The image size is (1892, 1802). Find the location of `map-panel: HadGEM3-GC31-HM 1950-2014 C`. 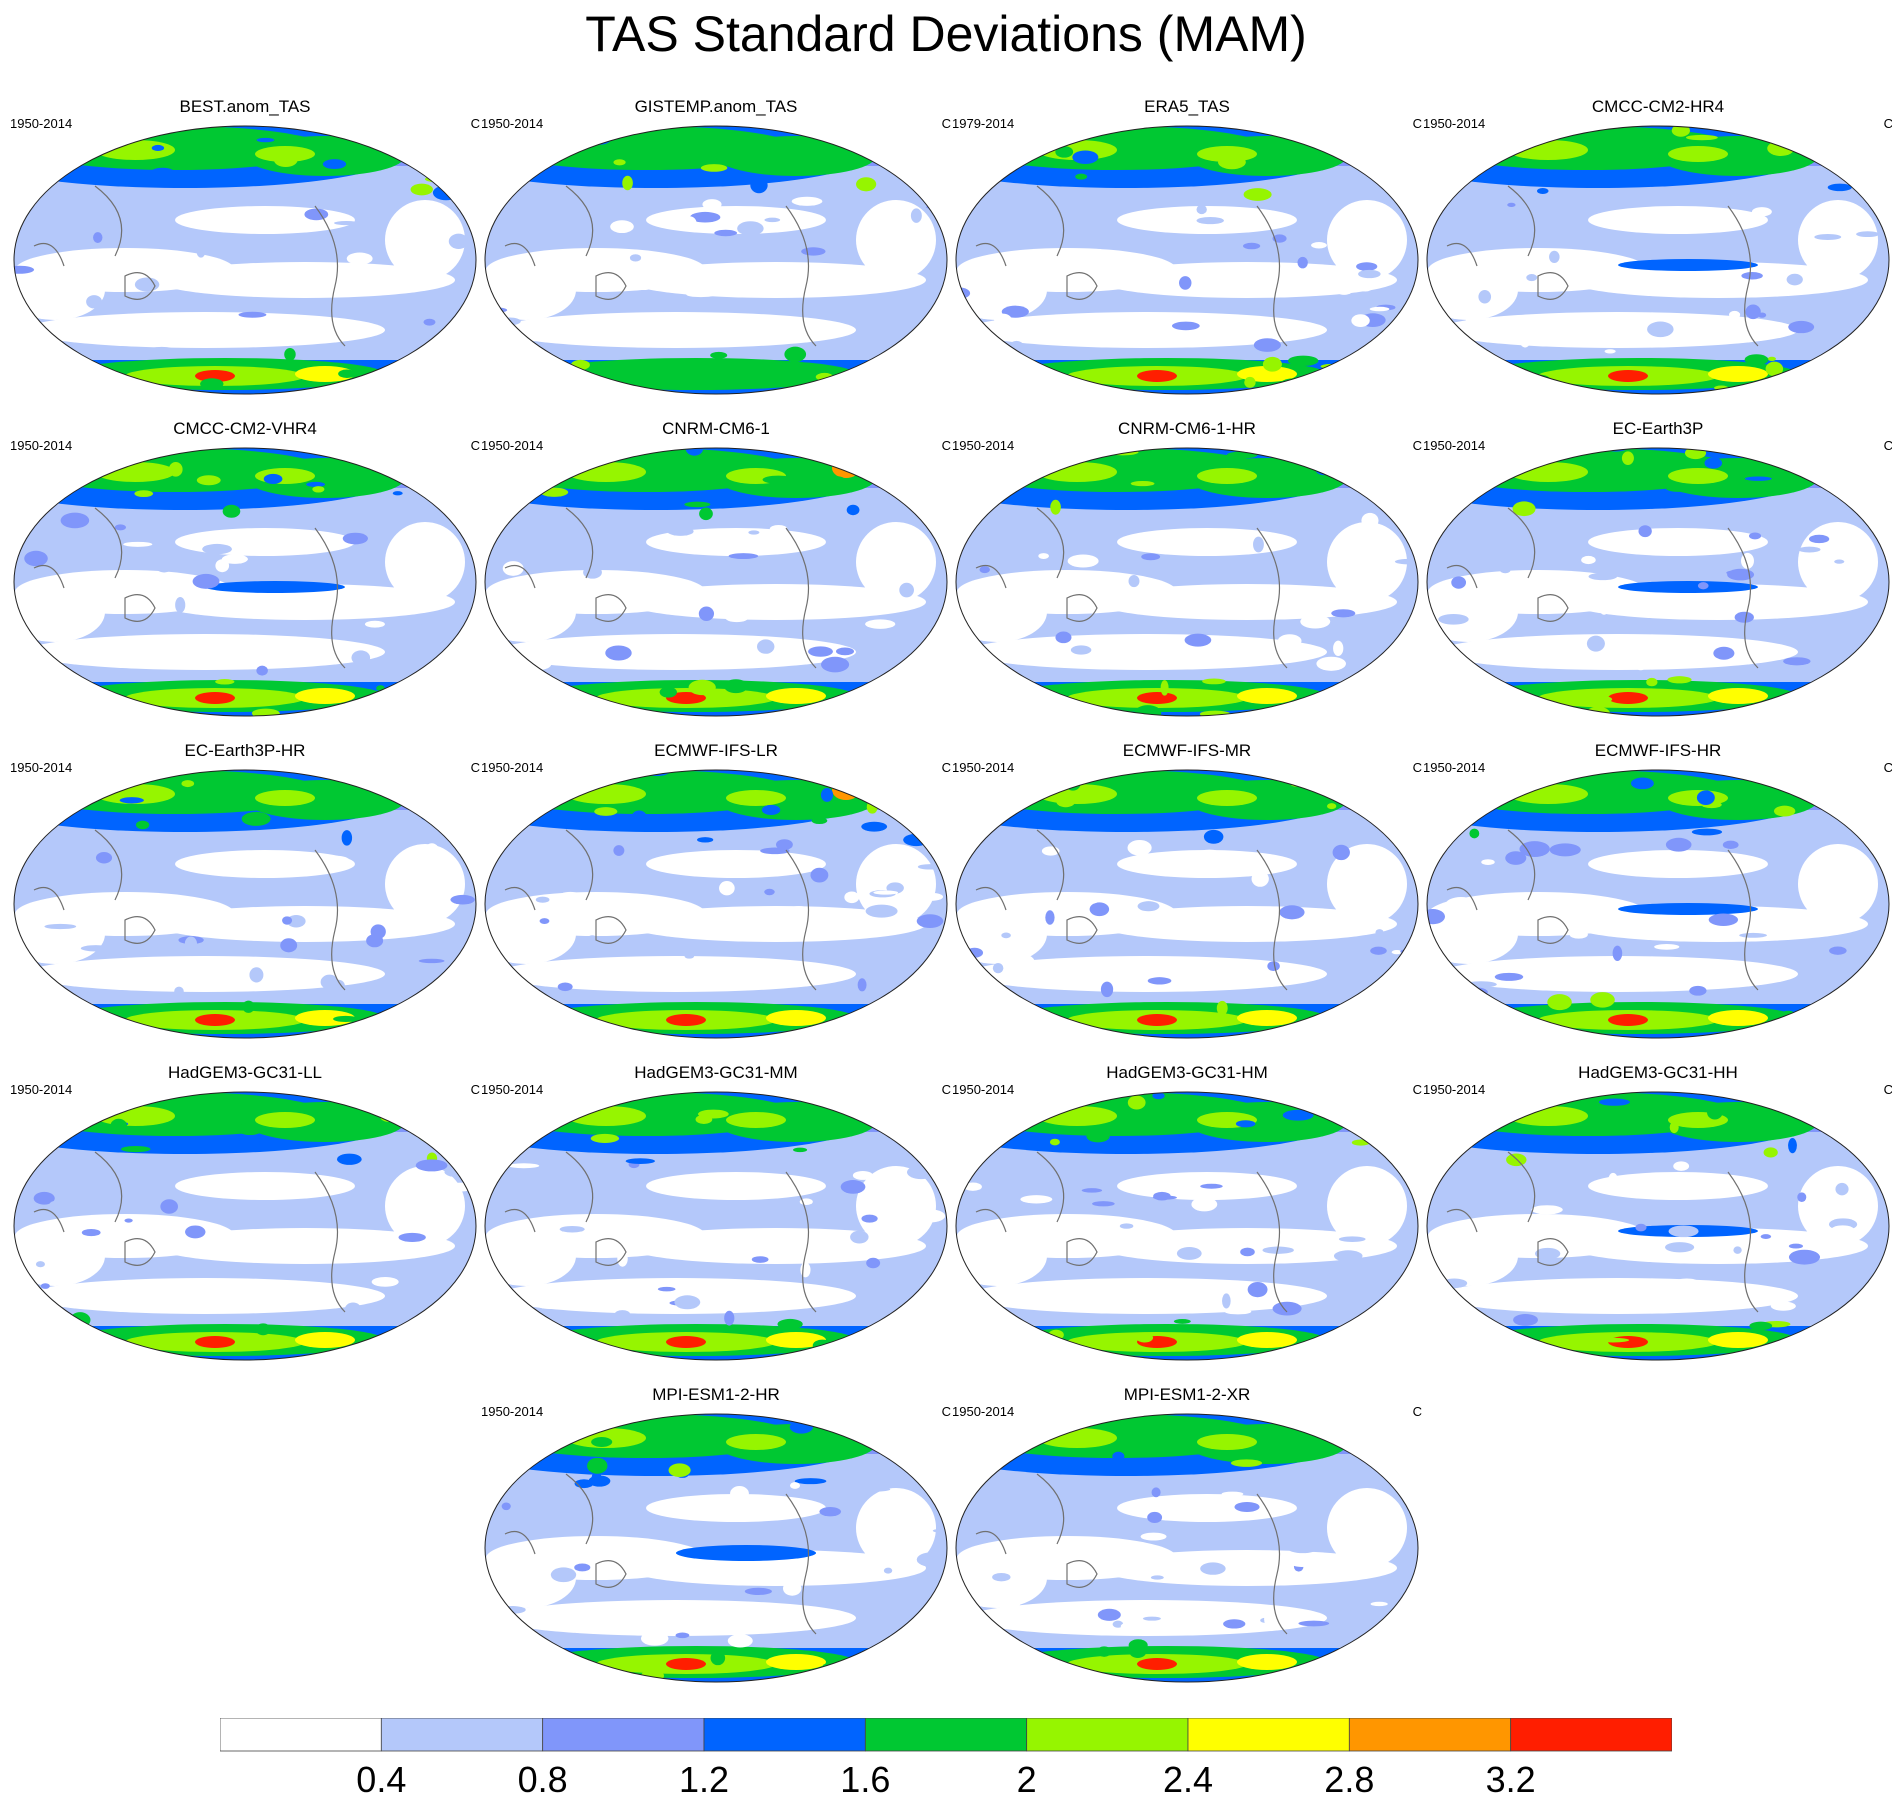

map-panel: HadGEM3-GC31-HM 1950-2014 C is located at coordinates (1187, 1212).